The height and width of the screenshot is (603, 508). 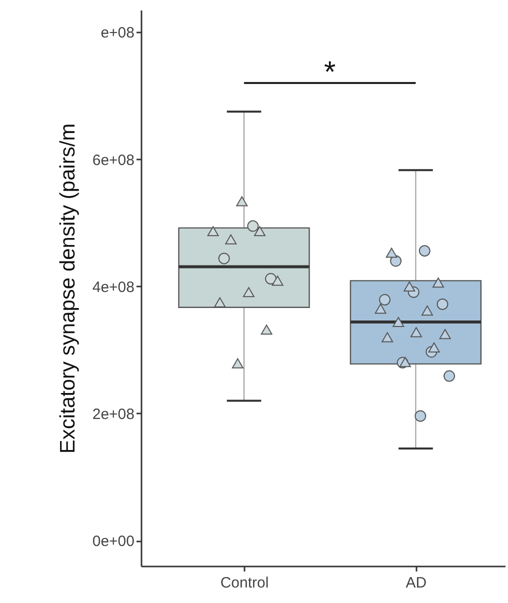 I want to click on y-tick-label: 6e+08, so click(x=113, y=160).